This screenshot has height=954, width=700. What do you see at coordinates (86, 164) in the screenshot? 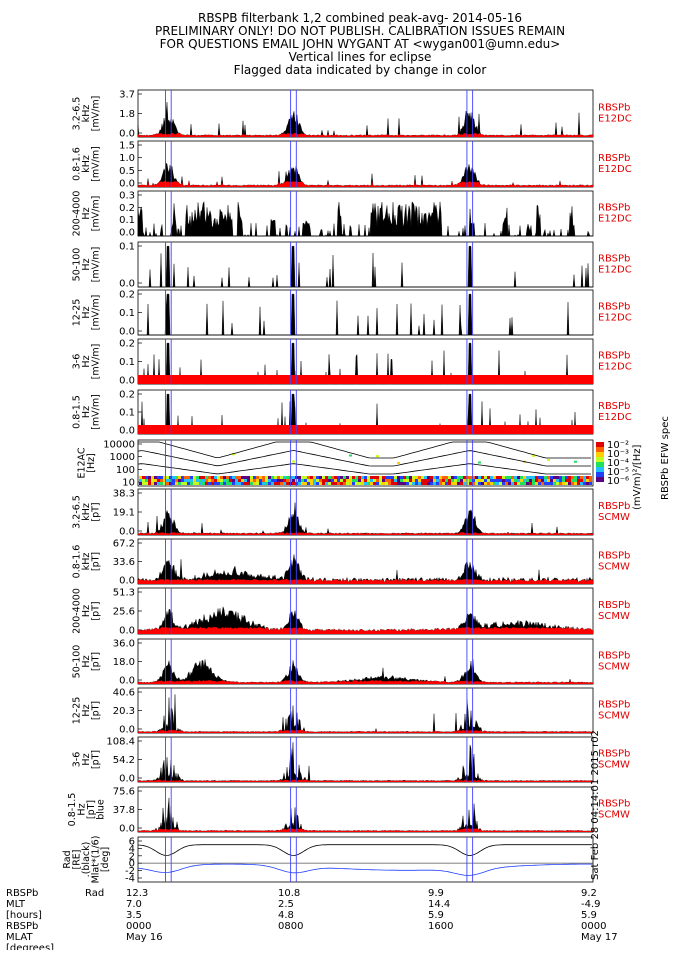
I see `ylabel-line: kHz` at bounding box center [86, 164].